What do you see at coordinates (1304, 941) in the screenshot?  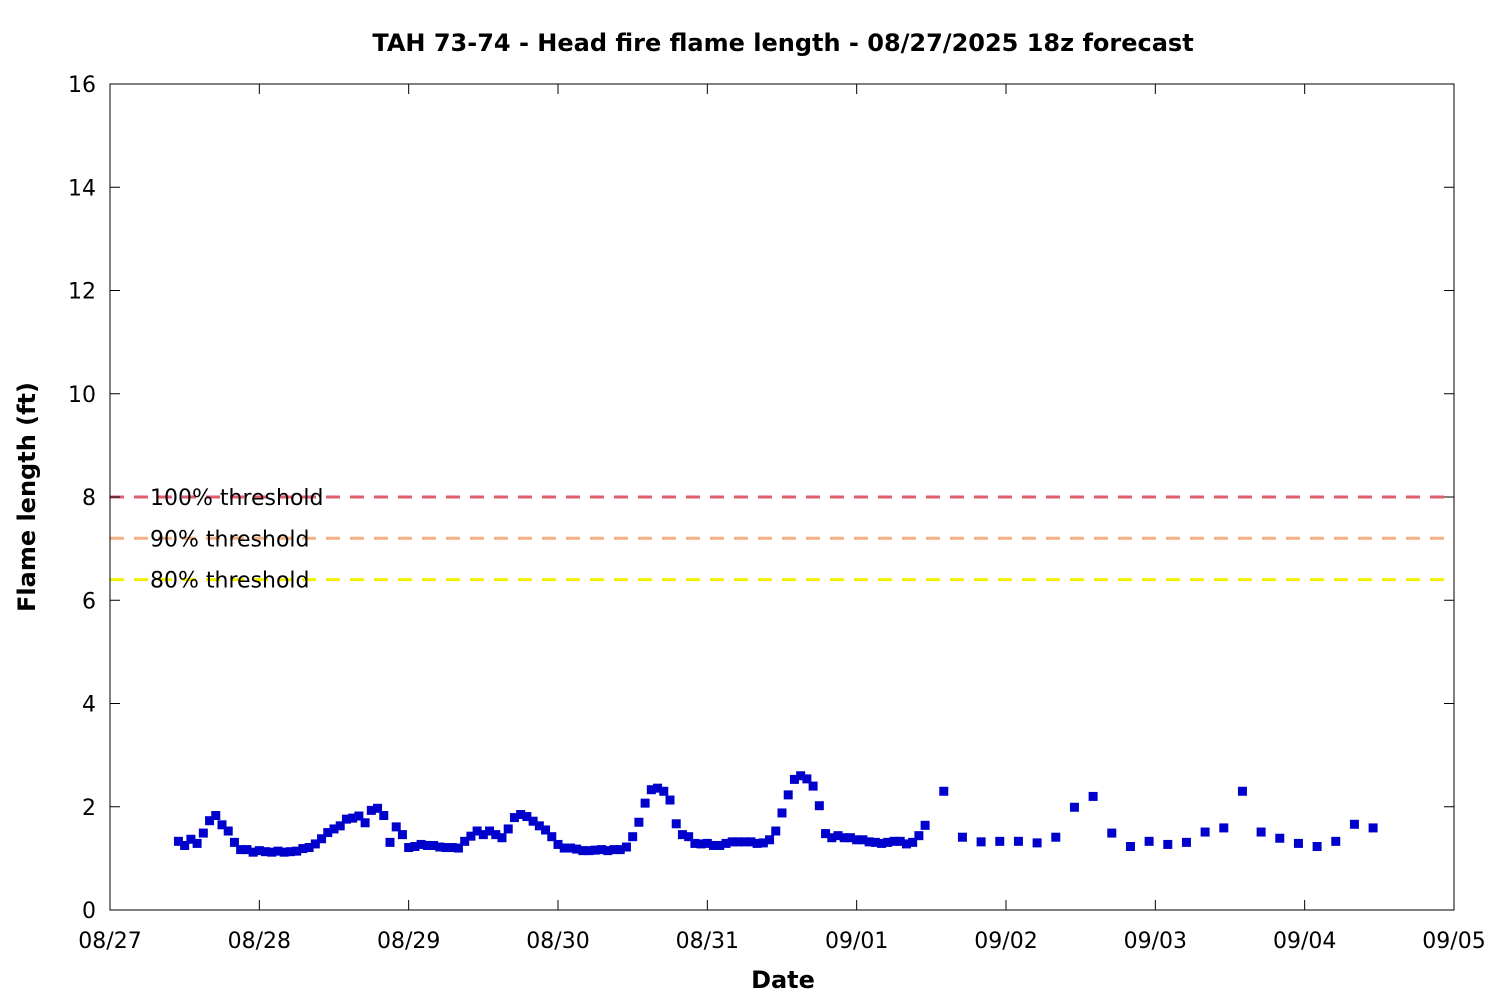 I see `x-tick-label: 09/04` at bounding box center [1304, 941].